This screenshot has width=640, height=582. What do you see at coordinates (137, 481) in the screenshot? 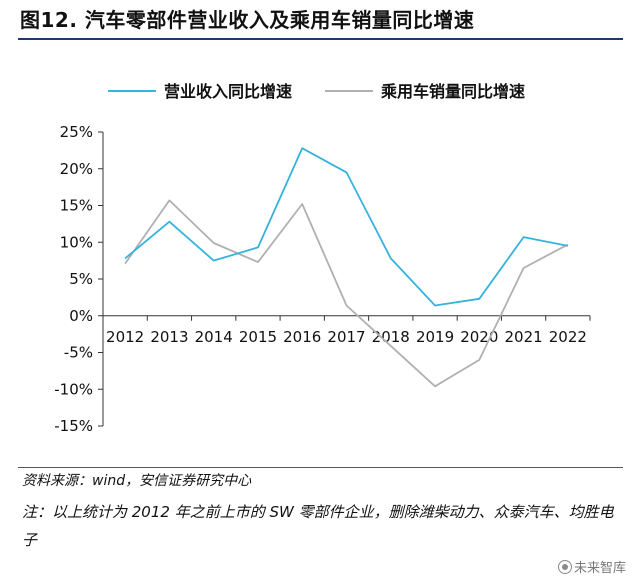
I see `source-text: 资料来源：wind，安信证券研究中心` at bounding box center [137, 481].